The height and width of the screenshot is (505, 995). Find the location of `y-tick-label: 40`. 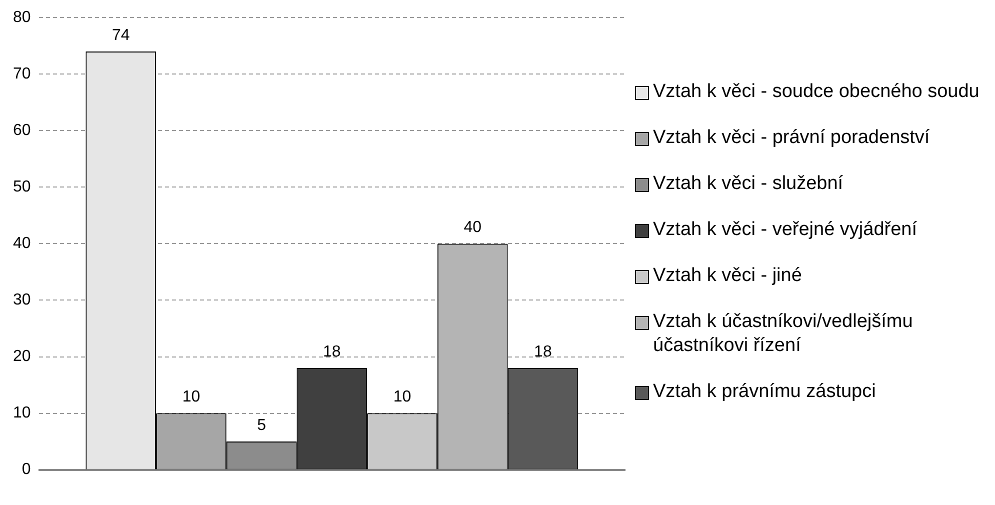

y-tick-label: 40 is located at coordinates (22, 243).